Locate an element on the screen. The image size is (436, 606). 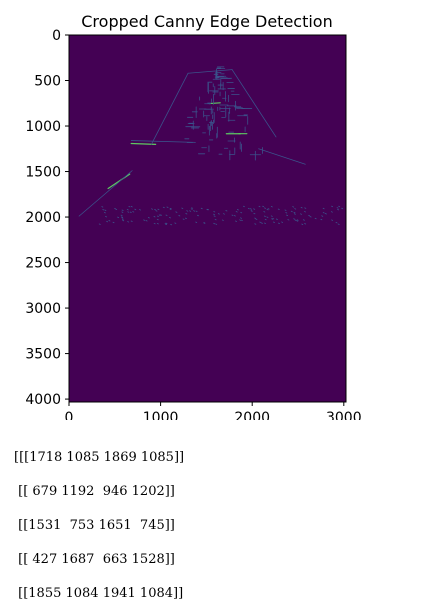
console-output-line: [[1855 1084 1941 1084]] is located at coordinates (99, 593).